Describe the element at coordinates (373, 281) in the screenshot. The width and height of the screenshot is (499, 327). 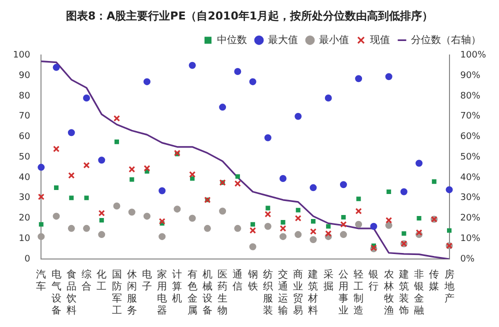
I see `x-tick-label: 银行` at that location.